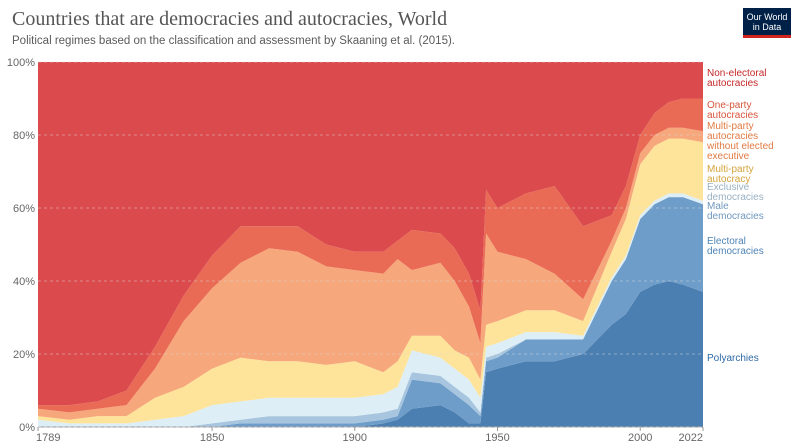 The image size is (800, 448). Describe the element at coordinates (767, 17) in the screenshot. I see `logo-line-1: Our World` at that location.